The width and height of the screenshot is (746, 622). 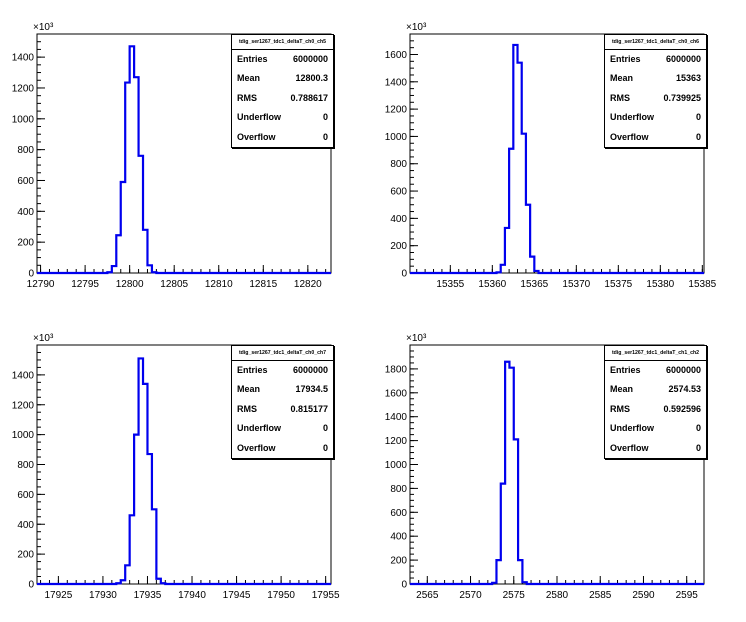 What do you see at coordinates (557, 473) in the screenshot?
I see `histogram-outline` at bounding box center [557, 473].